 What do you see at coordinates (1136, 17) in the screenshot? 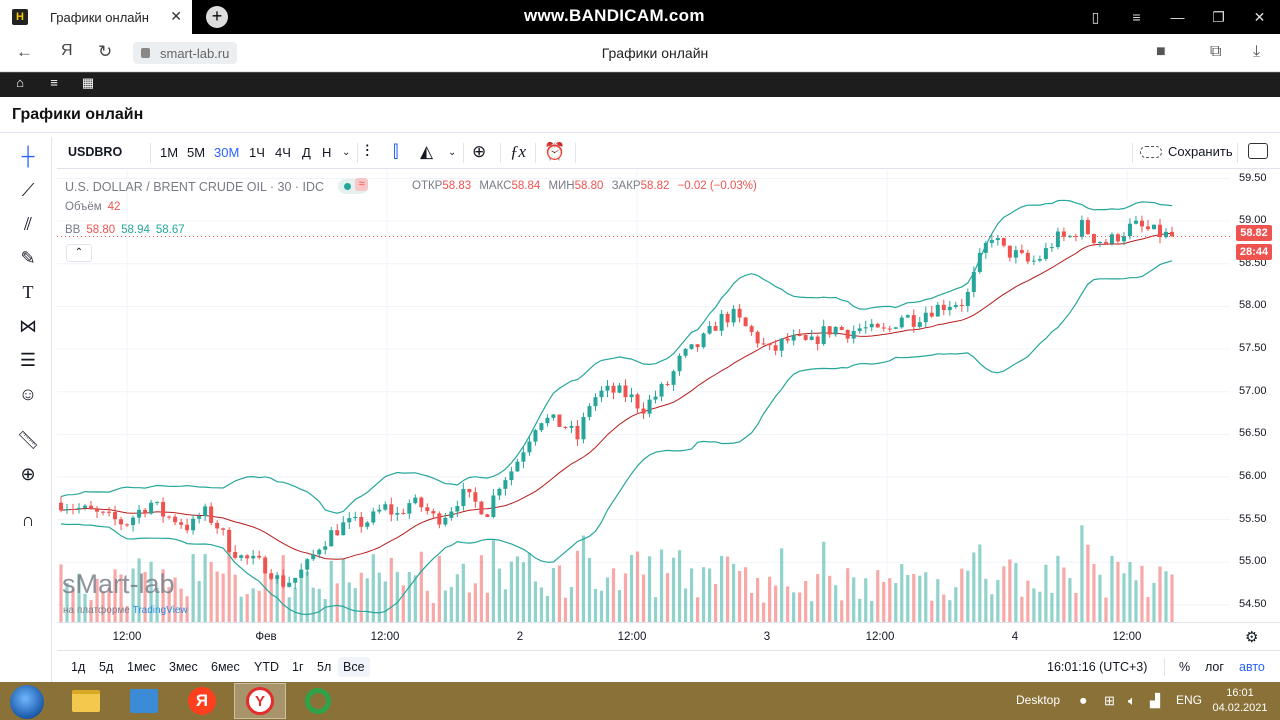
I see `menu-icon: ≡` at bounding box center [1136, 17].